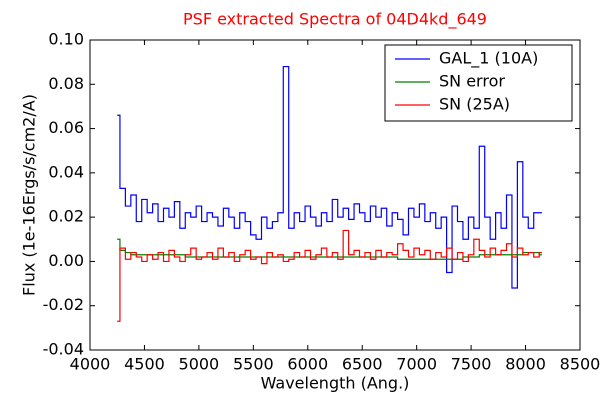 The height and width of the screenshot is (400, 600). I want to click on x-tick-label: 6500, so click(362, 364).